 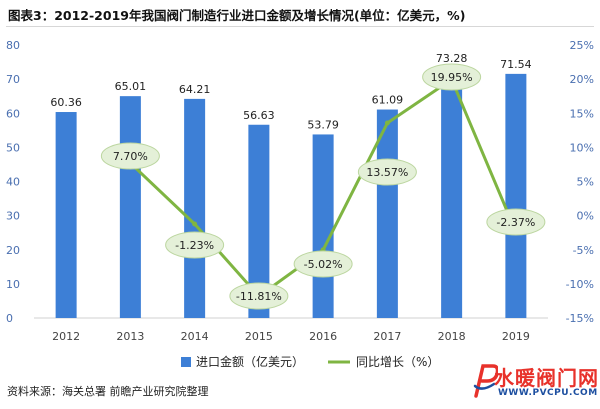 What do you see at coordinates (195, 89) in the screenshot?
I see `bar-value-label: 64.21` at bounding box center [195, 89].